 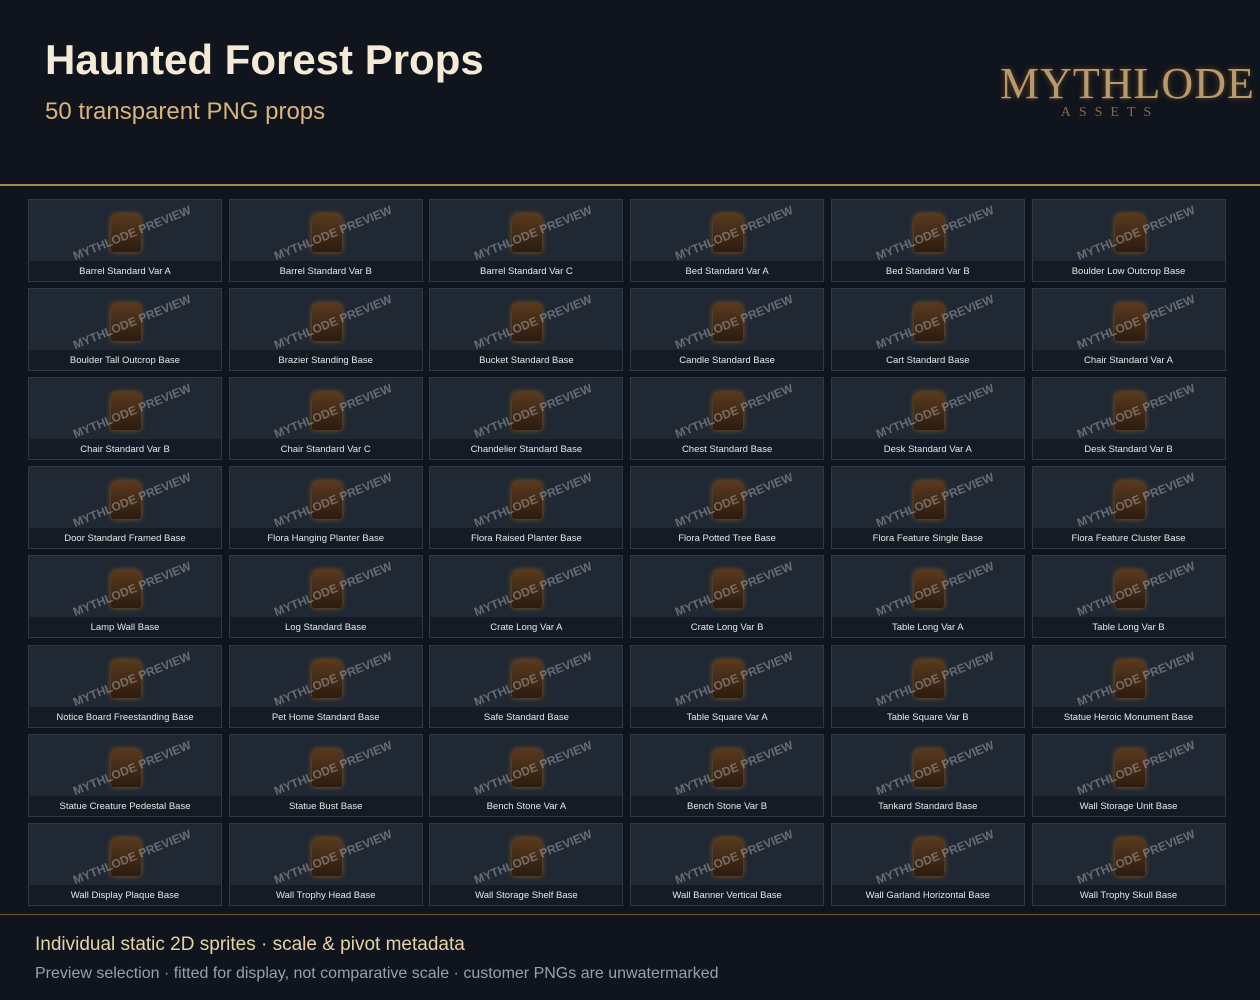 I want to click on prop-label: Boulder Low Outcrop Base, so click(x=1128, y=271).